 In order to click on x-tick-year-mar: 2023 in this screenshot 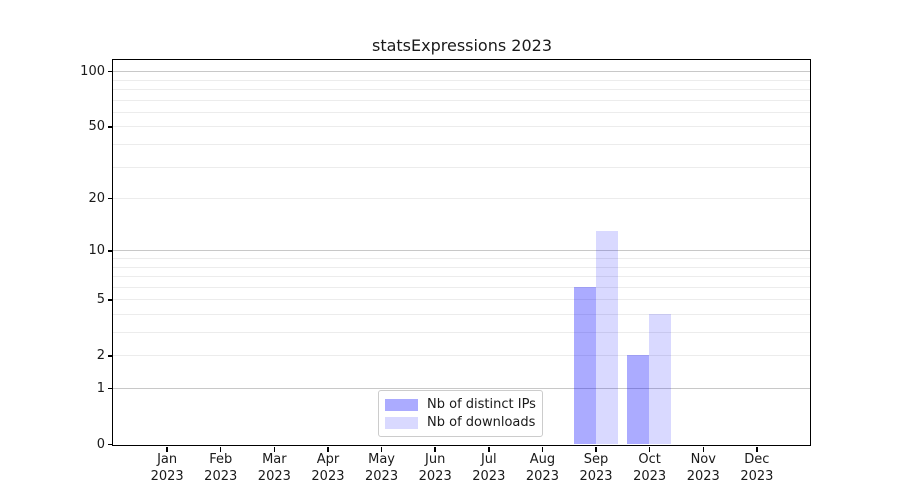, I will do `click(274, 476)`.